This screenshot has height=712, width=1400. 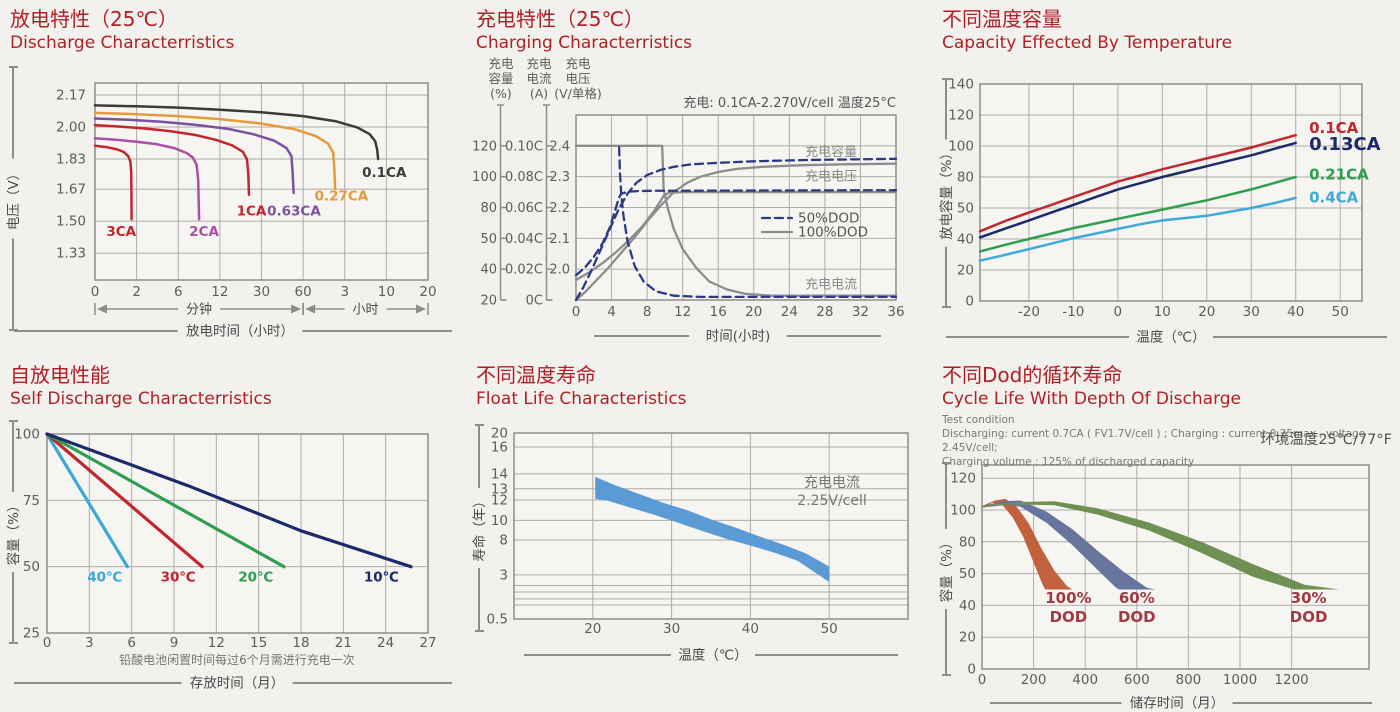 What do you see at coordinates (946, 193) in the screenshot?
I see `svg-text: 放电容量（%）` at bounding box center [946, 193].